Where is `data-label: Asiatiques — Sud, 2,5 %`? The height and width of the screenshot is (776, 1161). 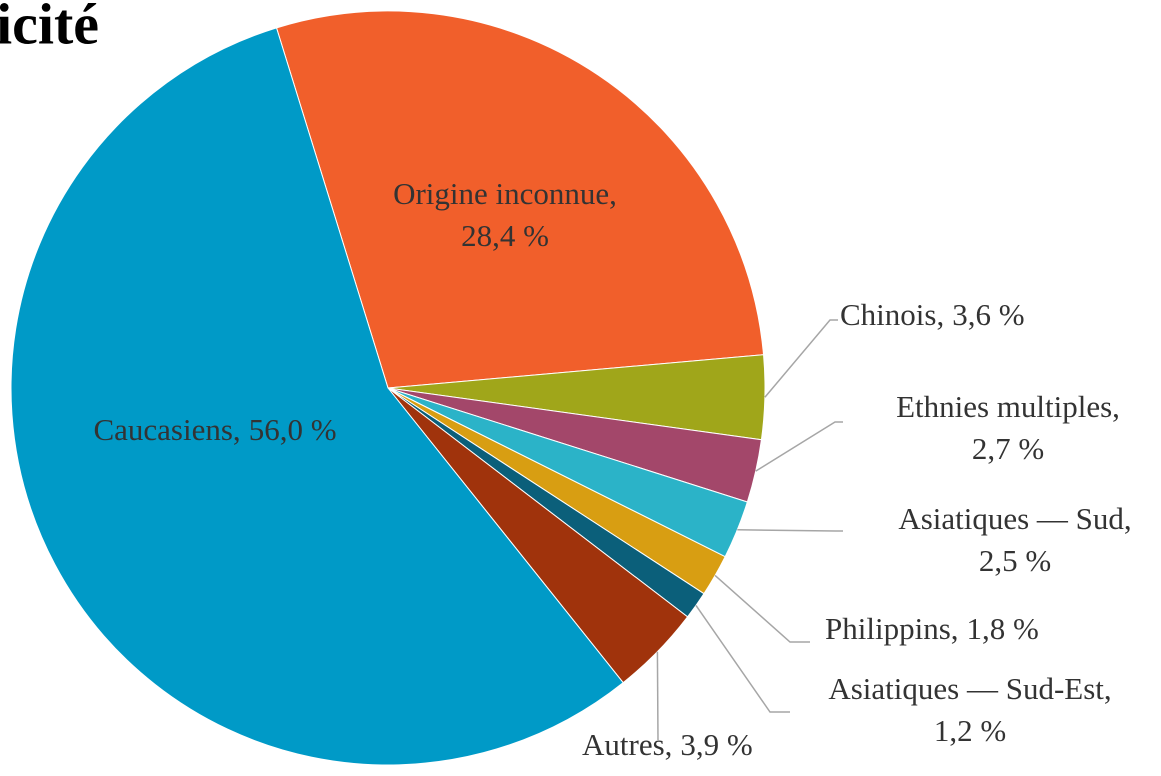 data-label: Asiatiques — Sud, 2,5 % is located at coordinates (1014, 539).